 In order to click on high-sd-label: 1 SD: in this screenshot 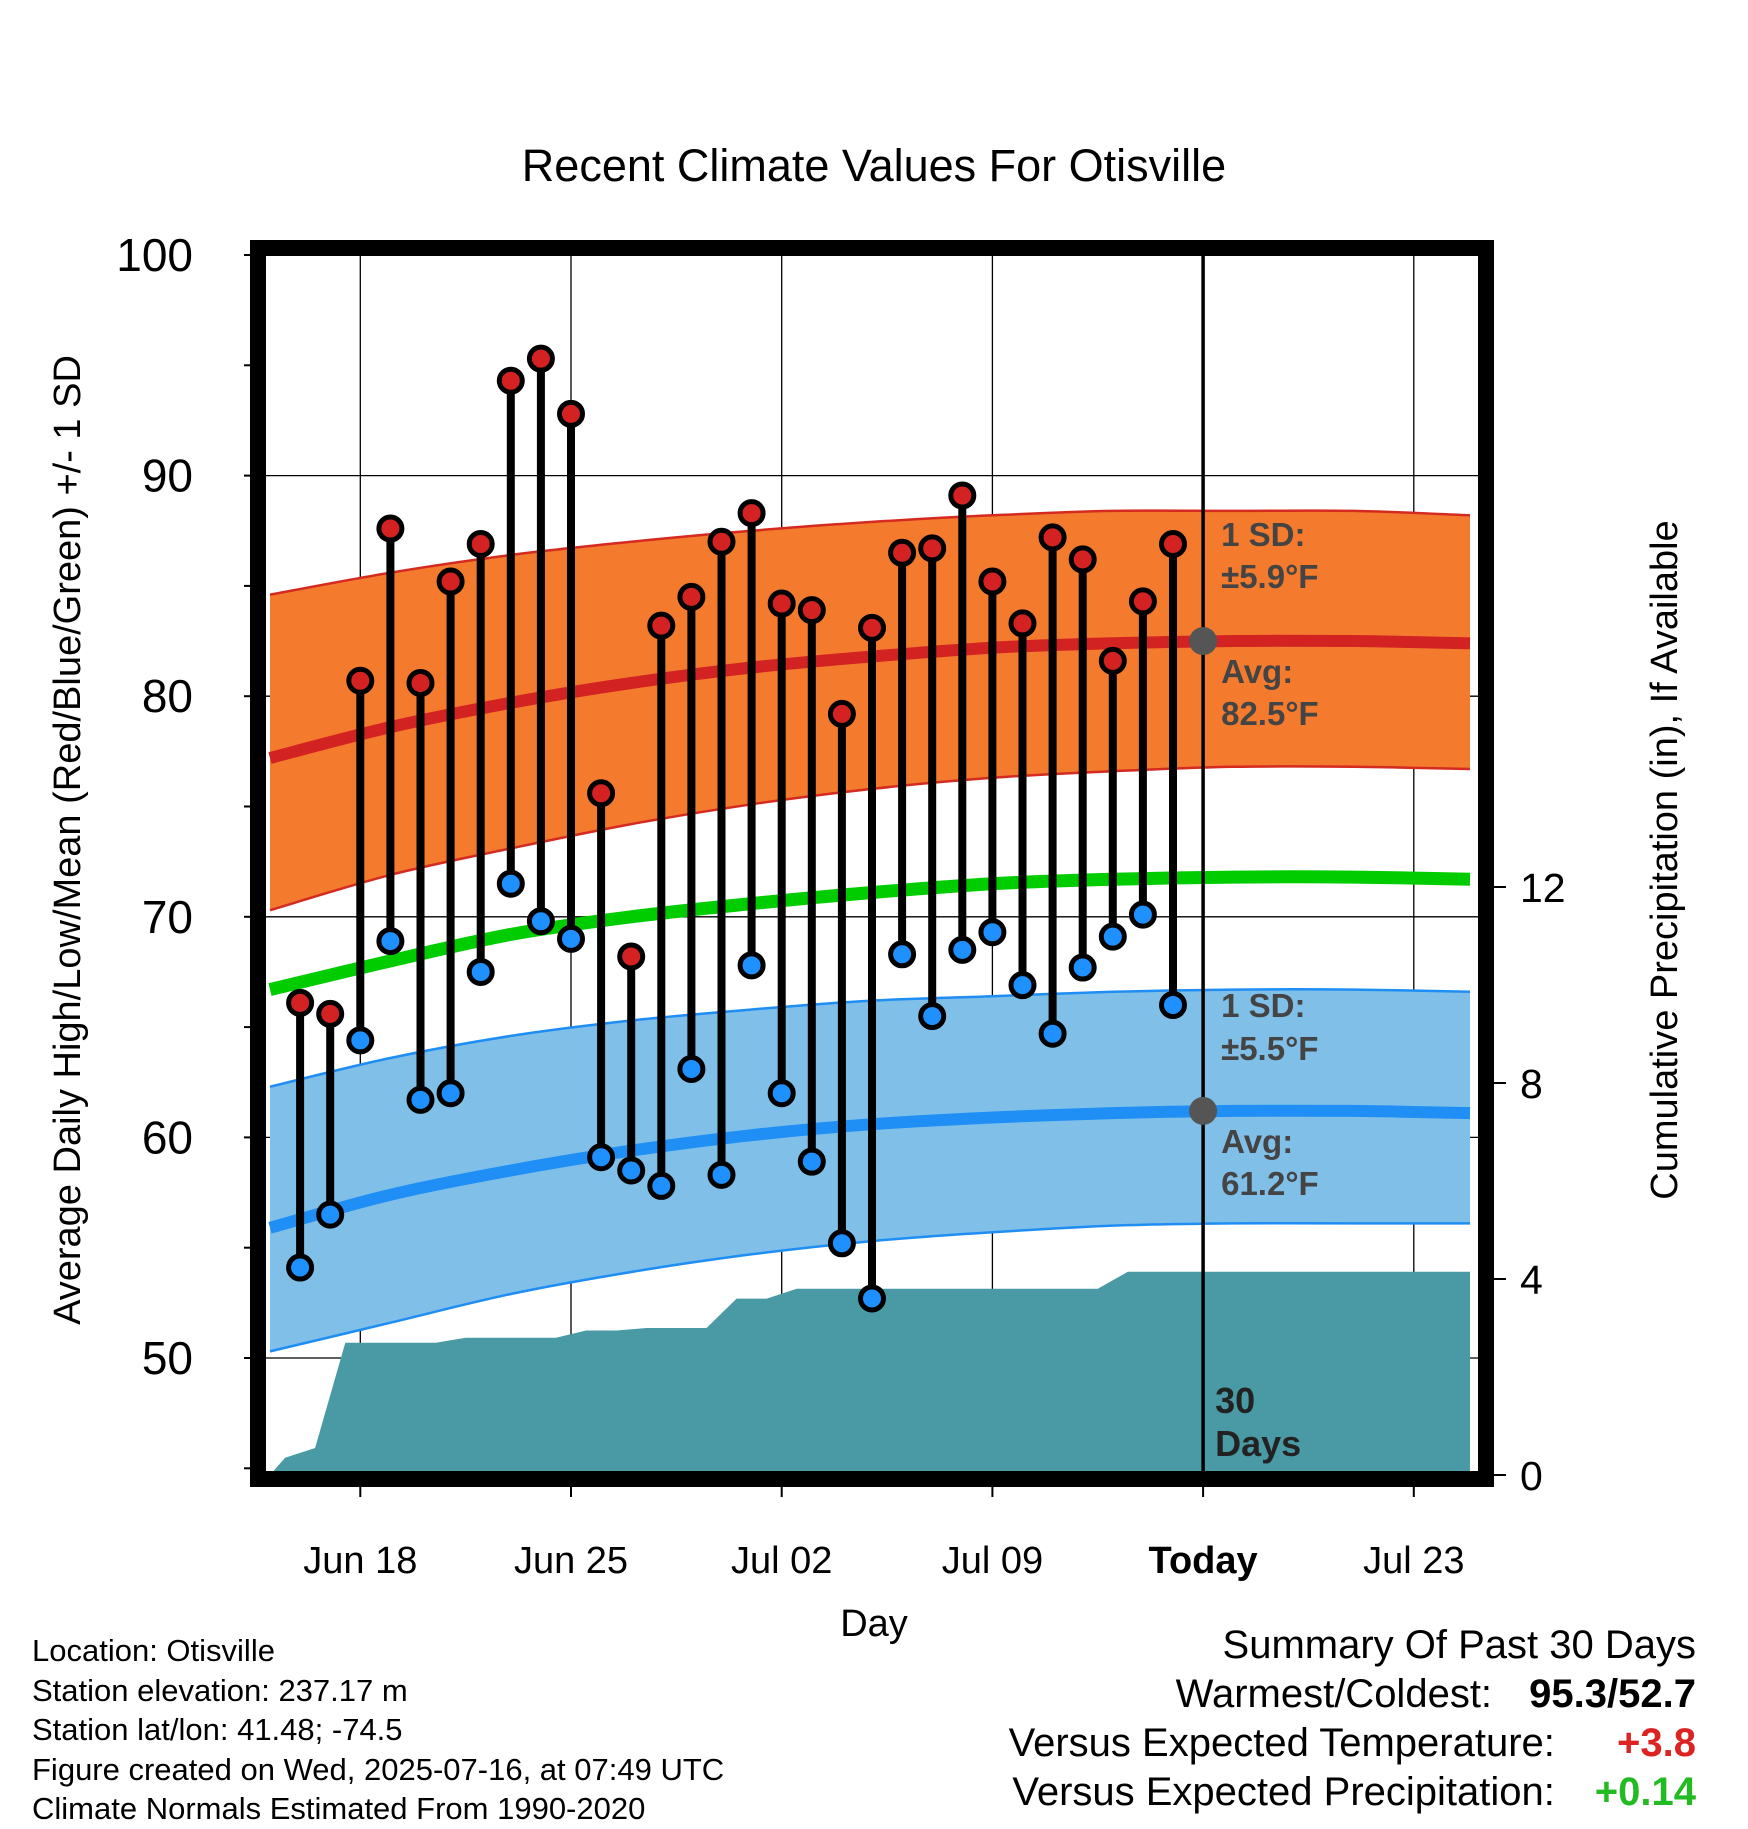, I will do `click(1263, 534)`.